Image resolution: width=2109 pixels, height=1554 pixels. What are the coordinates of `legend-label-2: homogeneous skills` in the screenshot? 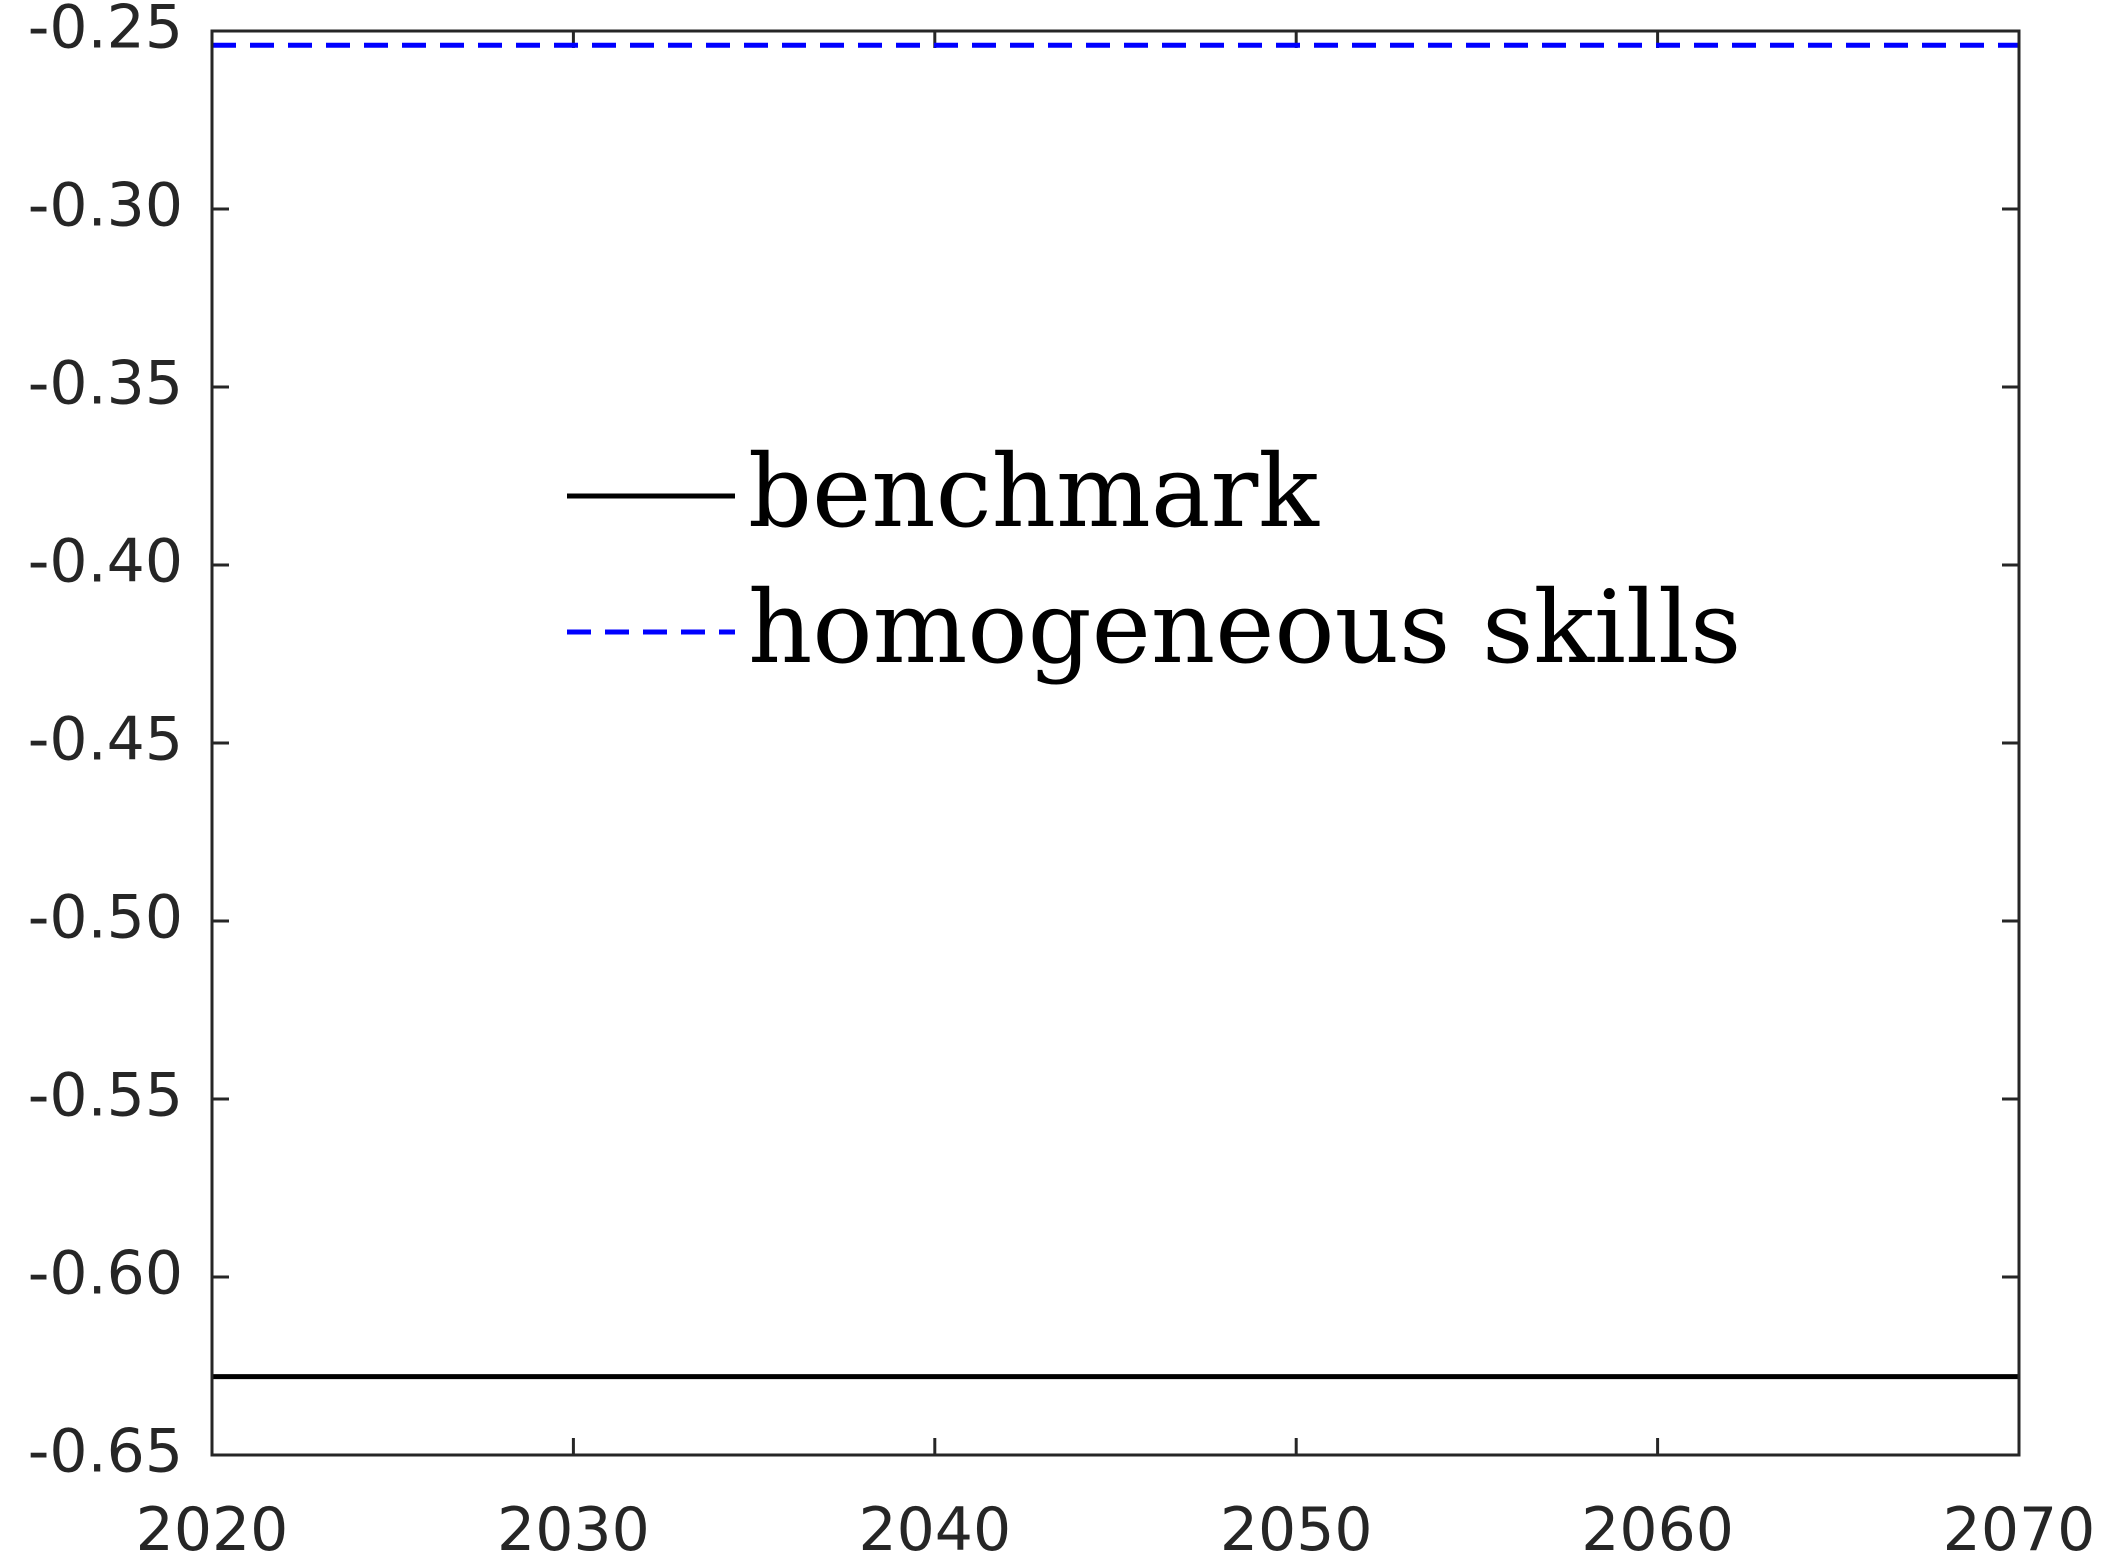 It's located at (1244, 627).